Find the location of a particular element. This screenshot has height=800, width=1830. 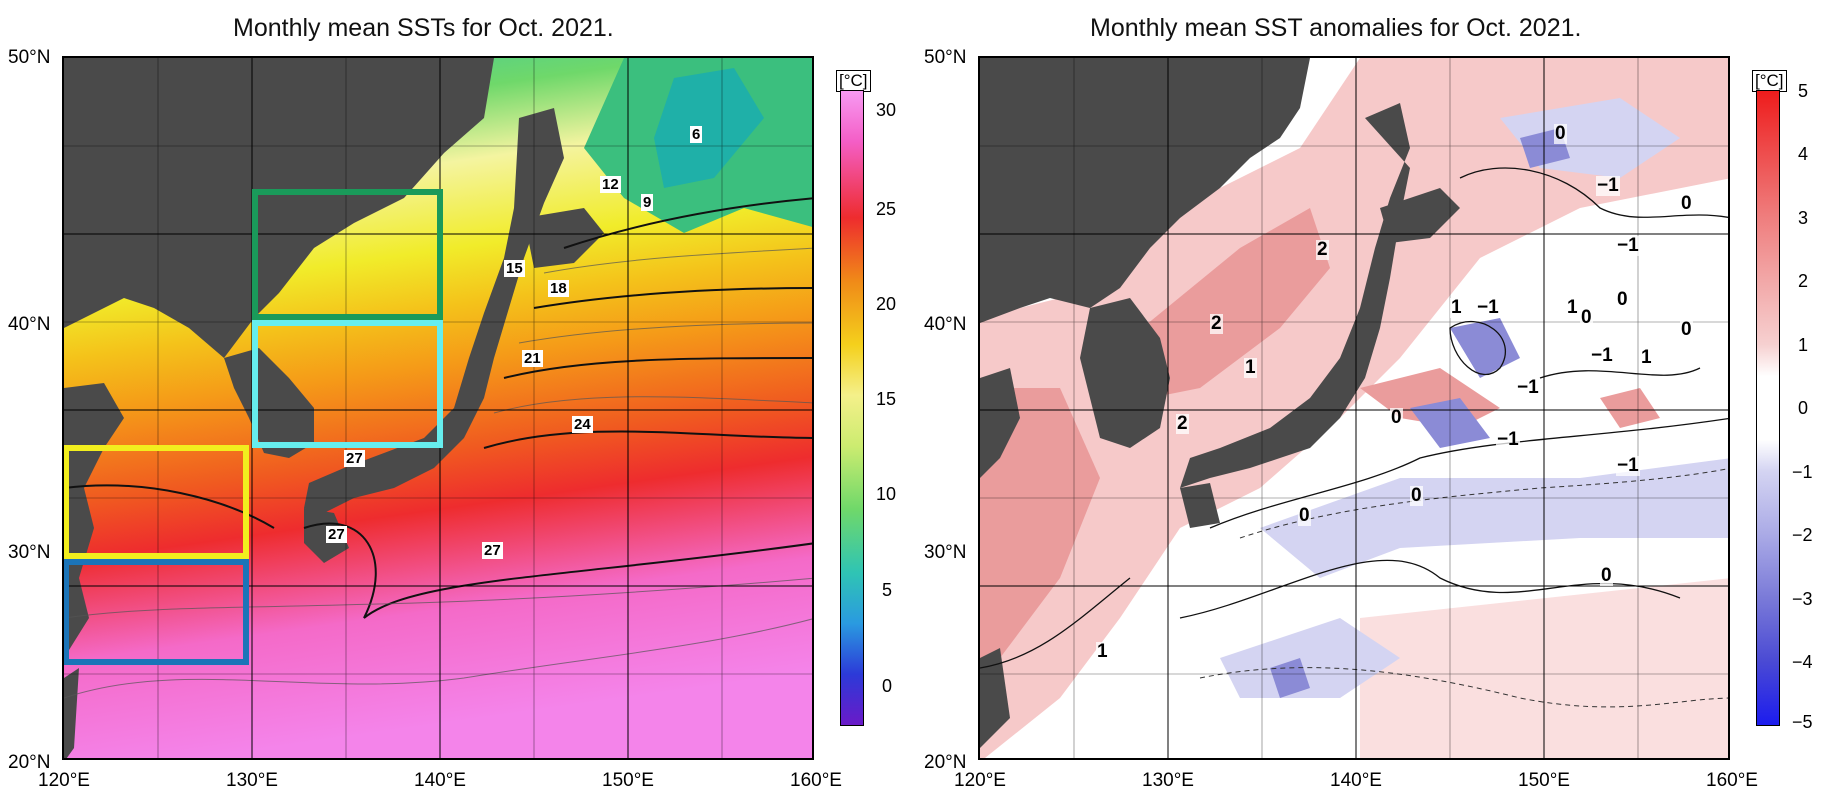

right-colorbar-tick-m4: −4 is located at coordinates (1802, 662).